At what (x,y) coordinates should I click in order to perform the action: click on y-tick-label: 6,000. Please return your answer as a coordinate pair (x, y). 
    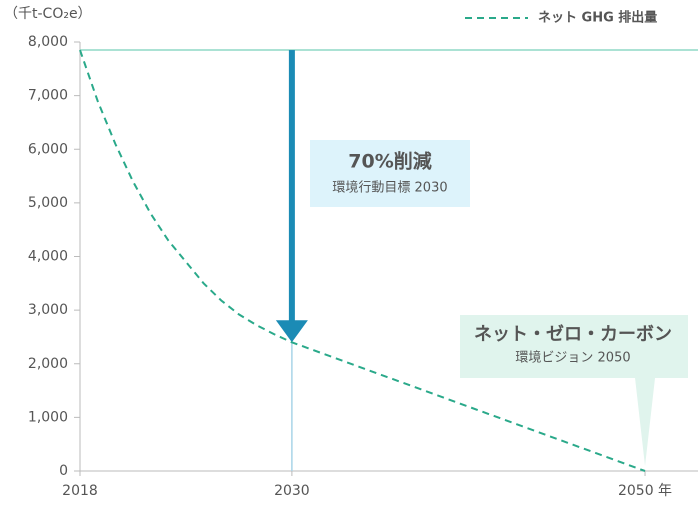
    Looking at the image, I should click on (48, 149).